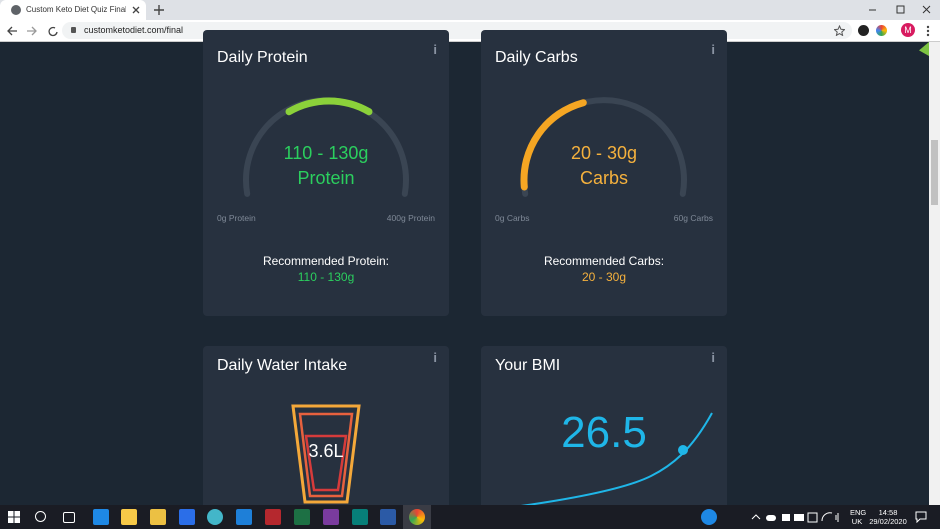 The image size is (940, 529). What do you see at coordinates (604, 153) in the screenshot?
I see `gauge-value: 20 - 30g` at bounding box center [604, 153].